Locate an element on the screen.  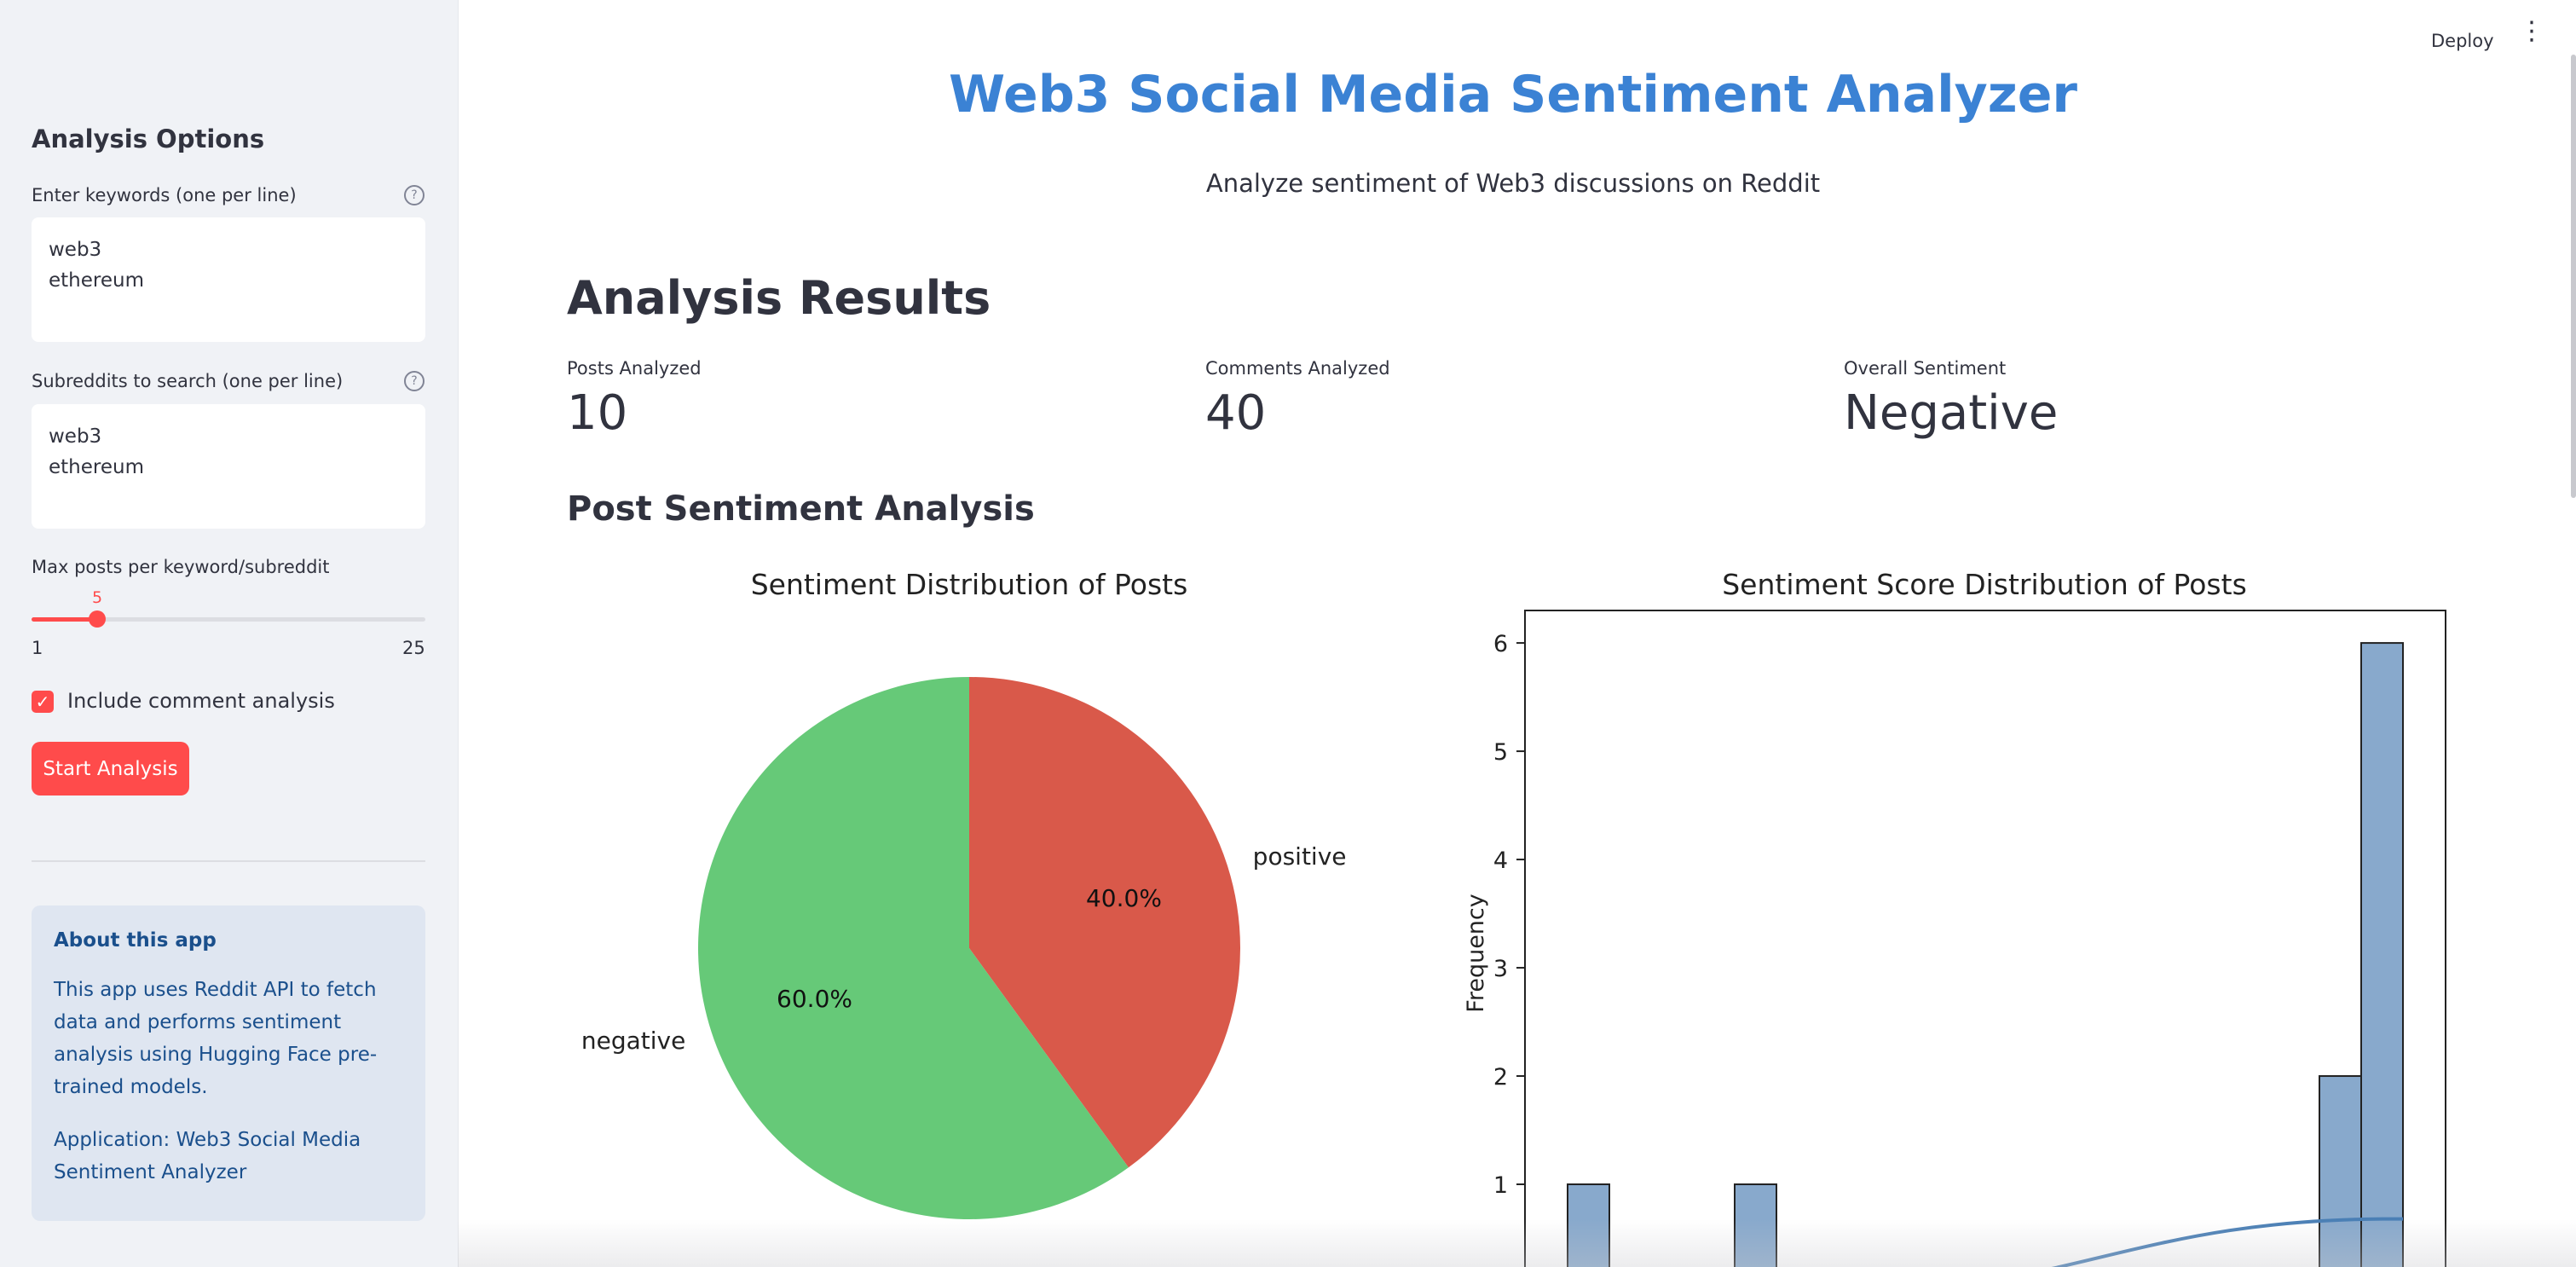
pie-pct-positive: 40.0% is located at coordinates (1124, 898).